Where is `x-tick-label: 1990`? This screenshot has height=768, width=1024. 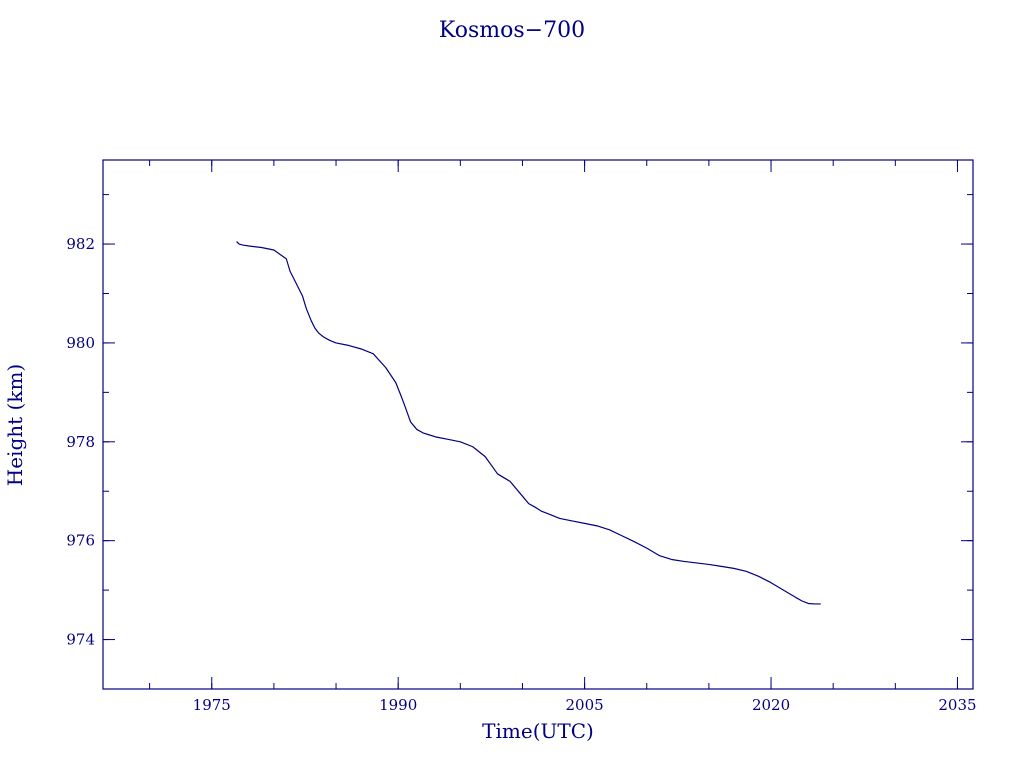 x-tick-label: 1990 is located at coordinates (398, 705).